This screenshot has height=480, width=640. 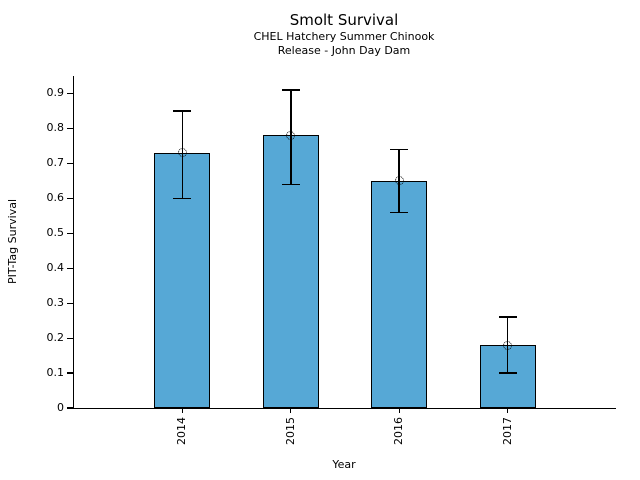 I want to click on error-cap-top-2015, so click(x=290, y=90).